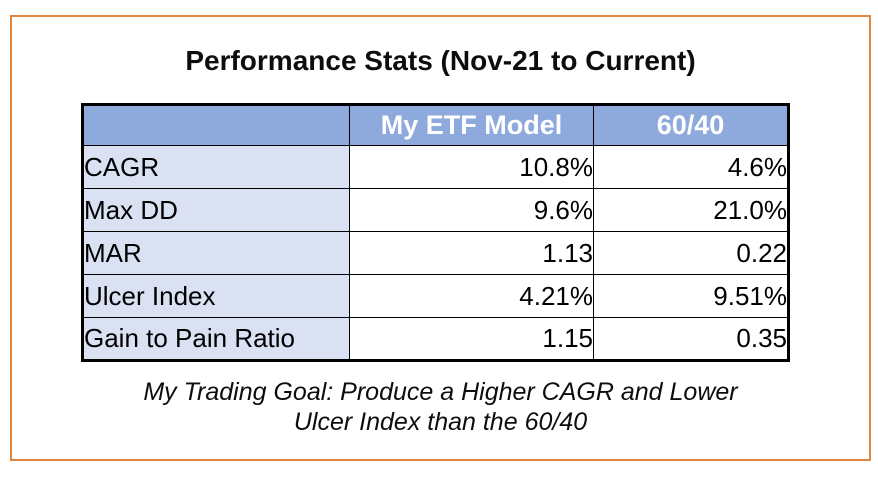 The image size is (878, 480). Describe the element at coordinates (216, 339) in the screenshot. I see `row-label-gain-to-pain: Gain to Pain Ratio` at that location.